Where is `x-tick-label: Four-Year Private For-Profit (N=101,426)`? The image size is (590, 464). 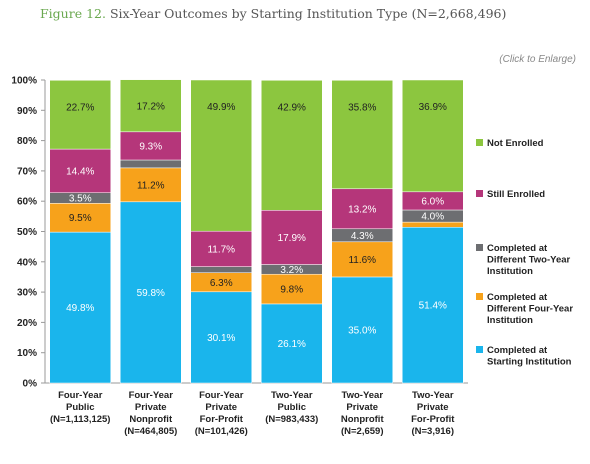 x-tick-label: Four-Year Private For-Profit (N=101,426) is located at coordinates (221, 413).